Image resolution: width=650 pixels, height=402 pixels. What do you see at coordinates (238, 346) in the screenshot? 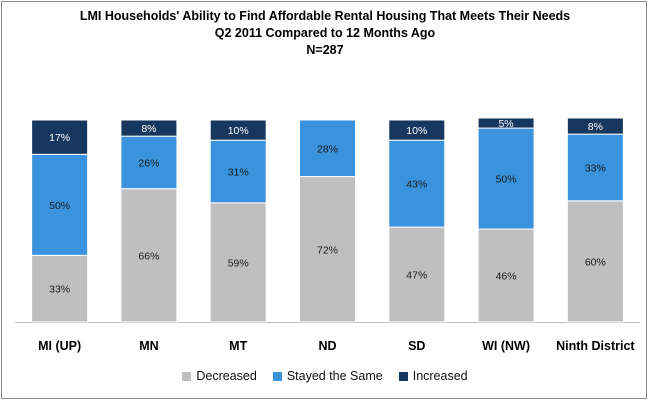
I see `x-tick-label-mt: MT` at bounding box center [238, 346].